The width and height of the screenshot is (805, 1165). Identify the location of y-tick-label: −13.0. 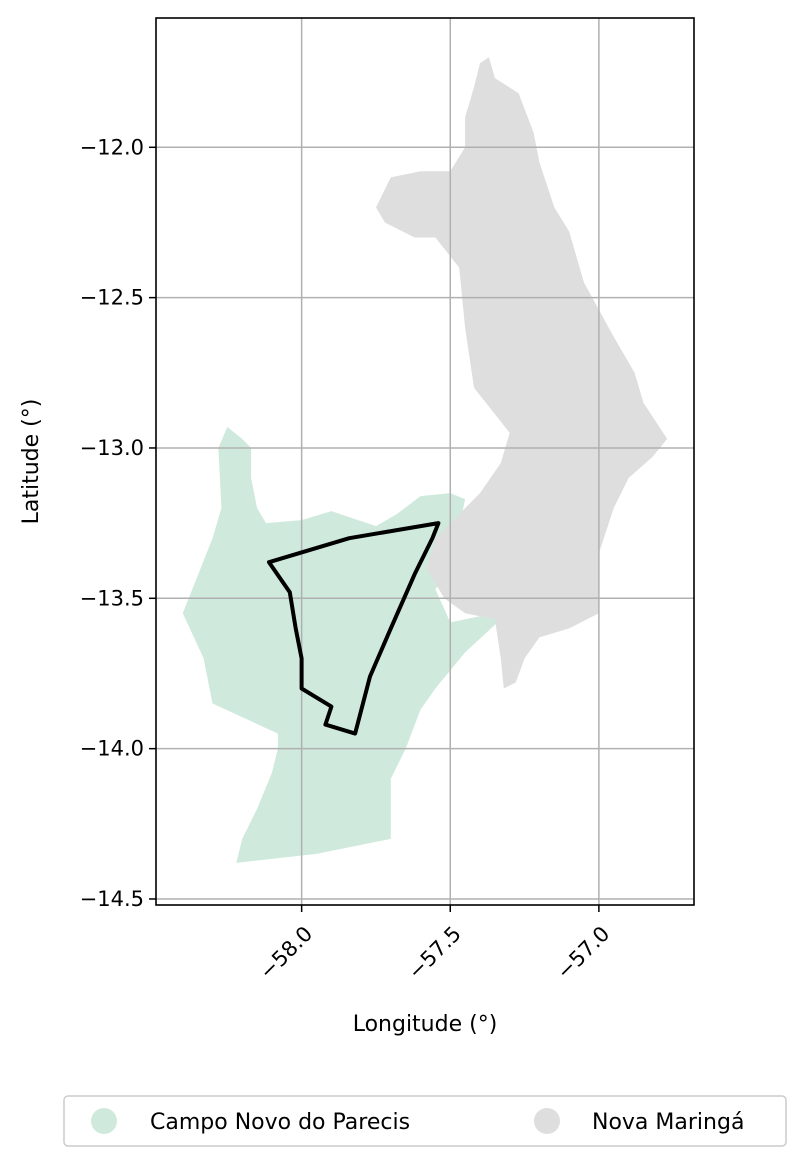
(112, 448).